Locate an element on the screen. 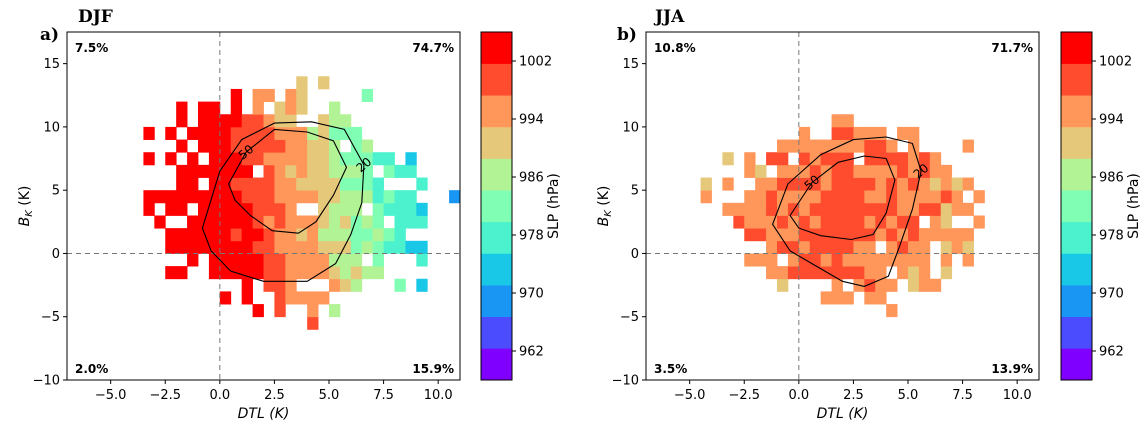 The width and height of the screenshot is (1145, 424). panel-title-jja: JJA is located at coordinates (669, 17).